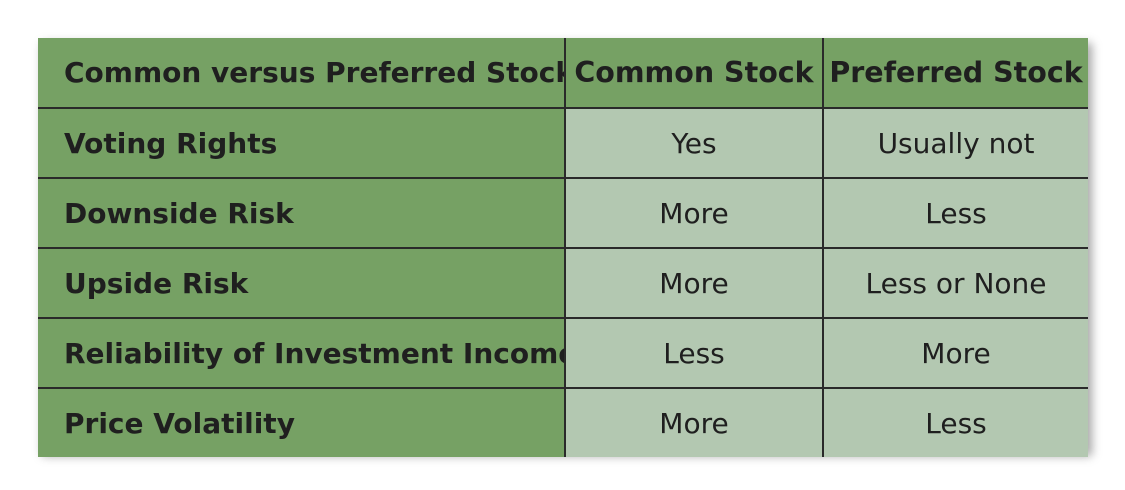  I want to click on table-row: Voting Rights Yes Usually not, so click(563, 143).